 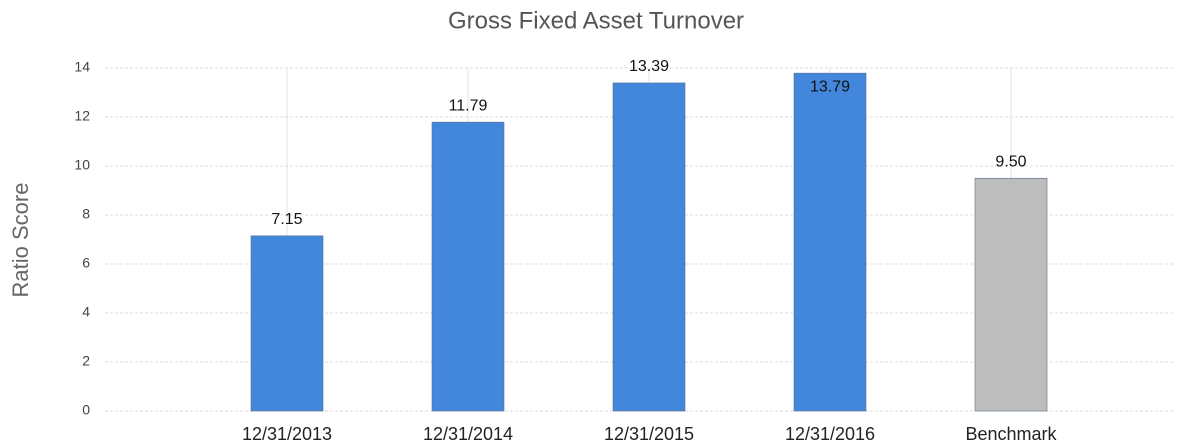 What do you see at coordinates (20, 240) in the screenshot?
I see `y-axis-label: Ratio Score` at bounding box center [20, 240].